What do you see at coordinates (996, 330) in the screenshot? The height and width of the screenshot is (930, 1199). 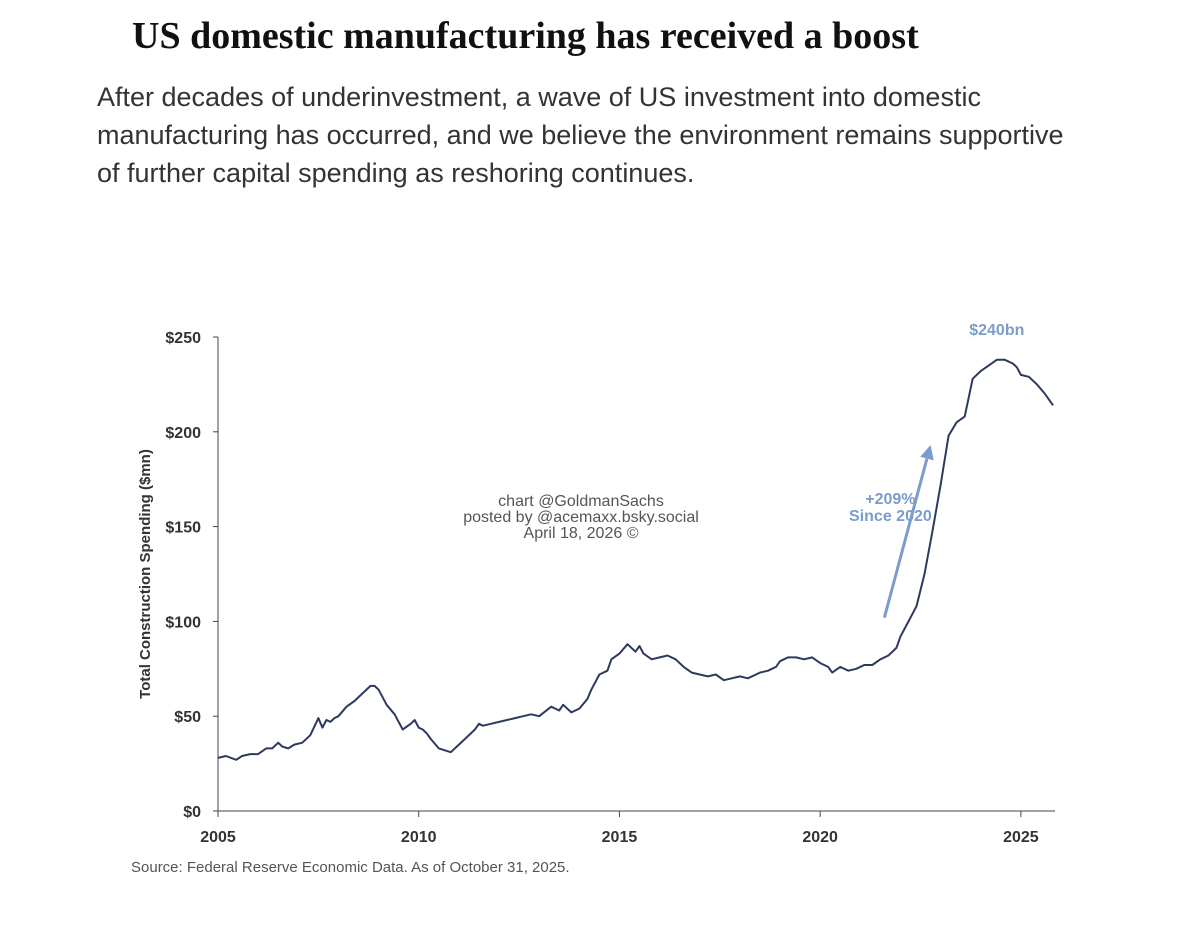 I see `annotation-label: $240bn` at bounding box center [996, 330].